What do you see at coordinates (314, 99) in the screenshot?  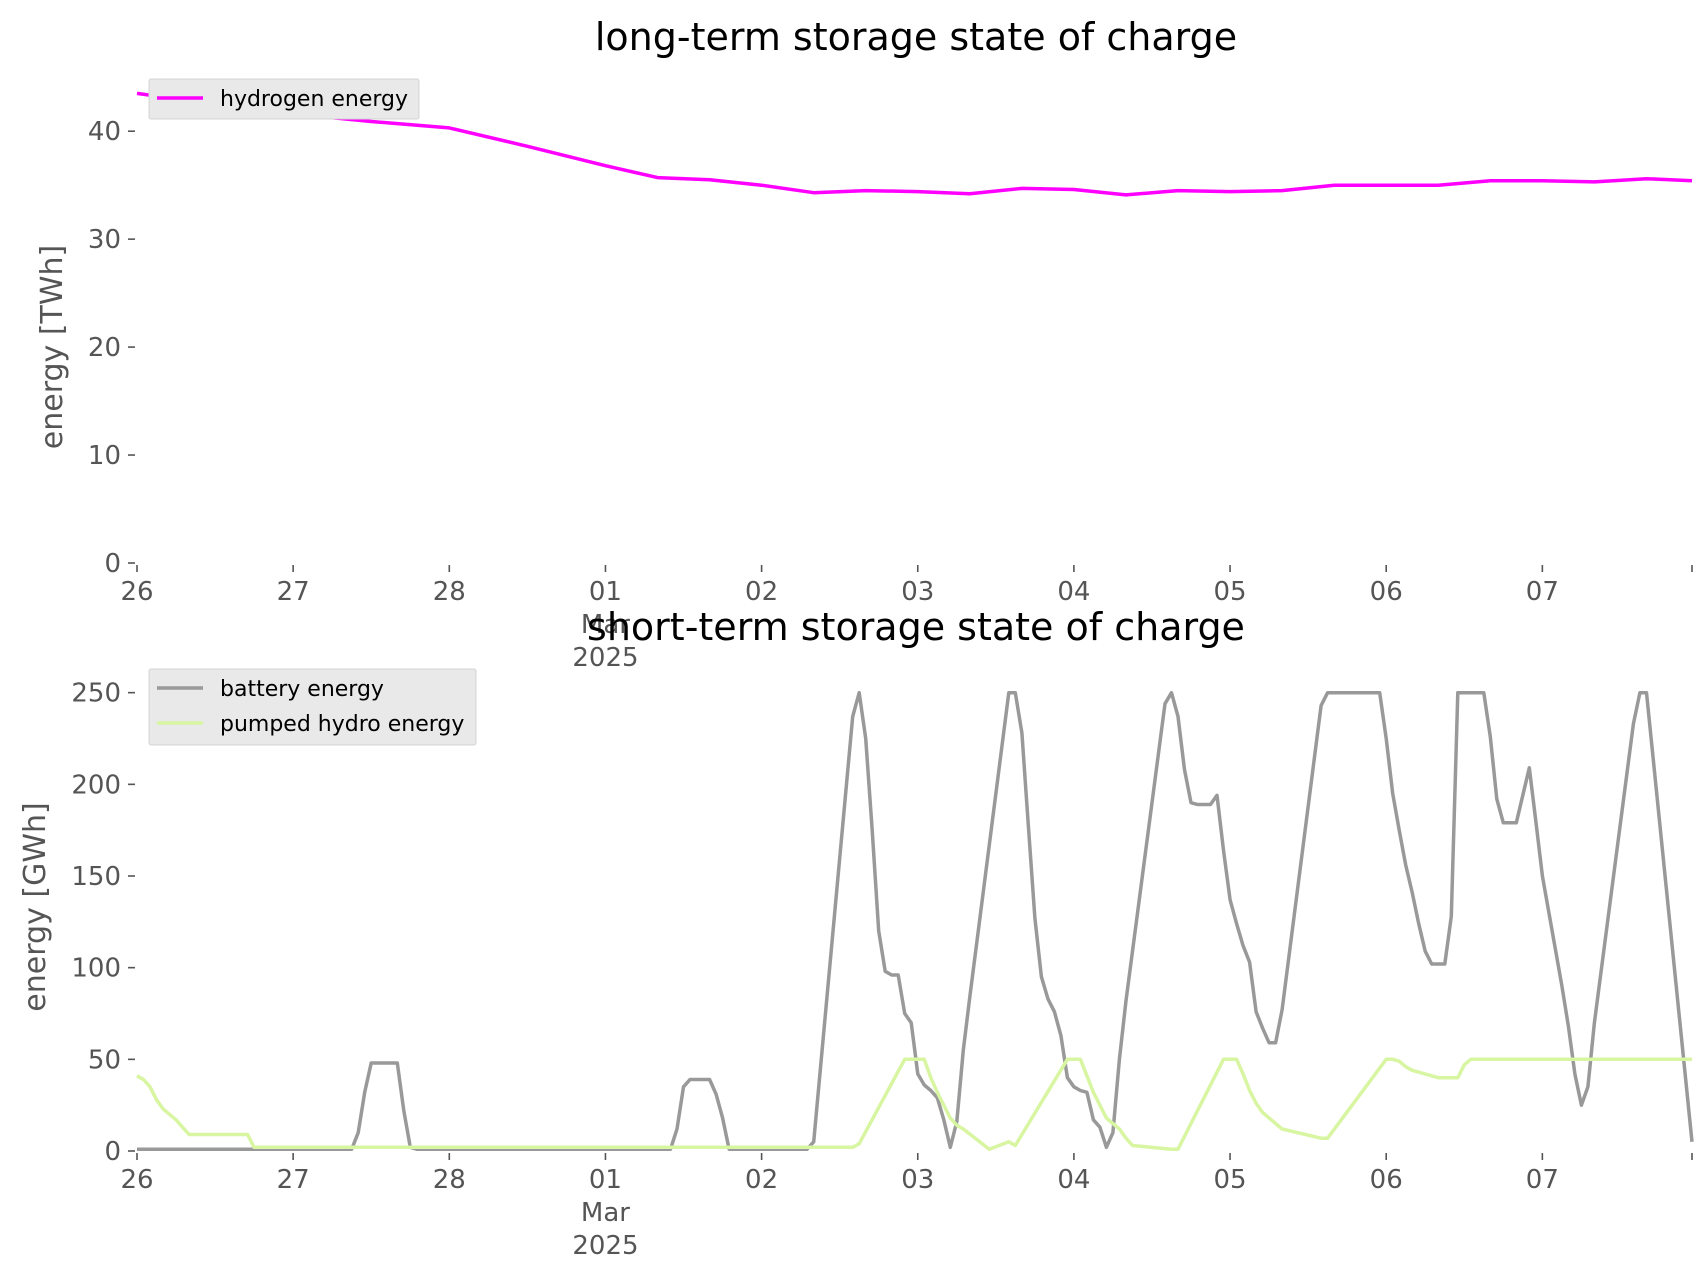 I see `legend-label-hydrogen: hydrogen energy` at bounding box center [314, 99].